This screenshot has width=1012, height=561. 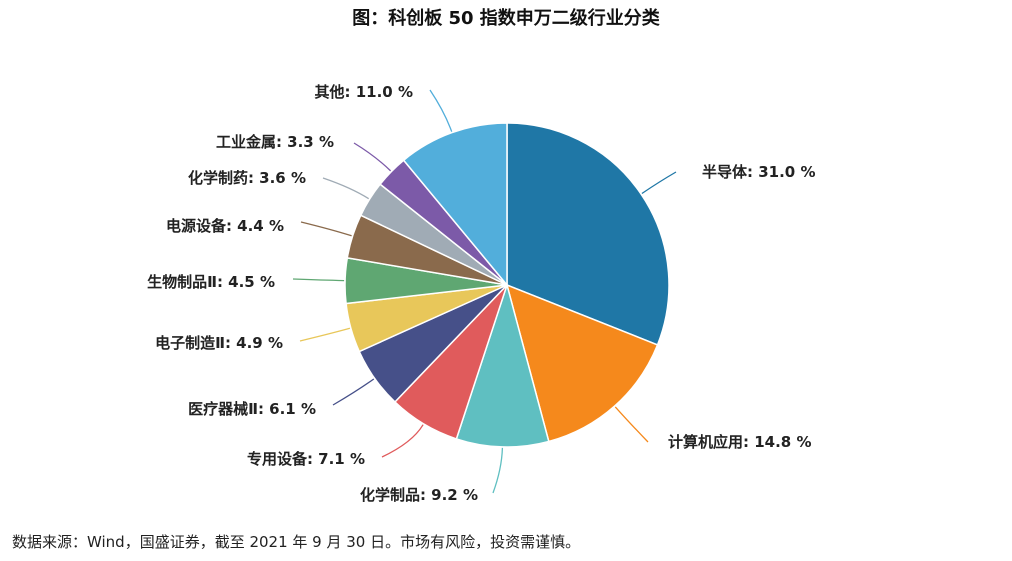 What do you see at coordinates (211, 282) in the screenshot?
I see `data-label: 生物制品Ⅱ: 4.5 %` at bounding box center [211, 282].